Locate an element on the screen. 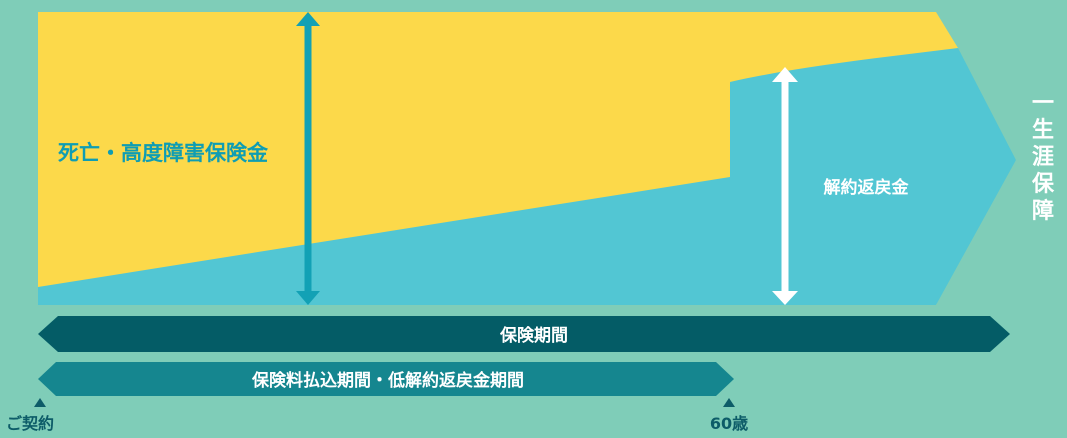  coverage-period-label: 保険期間 is located at coordinates (533, 335).